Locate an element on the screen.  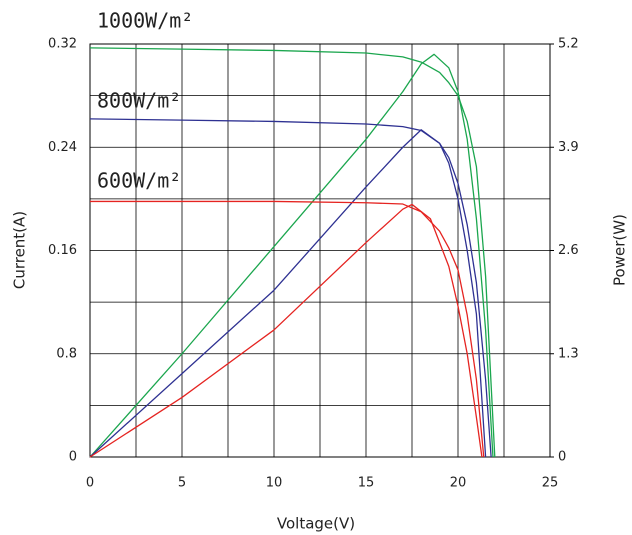
y-tick-label: 0.24 is located at coordinates (62, 147).